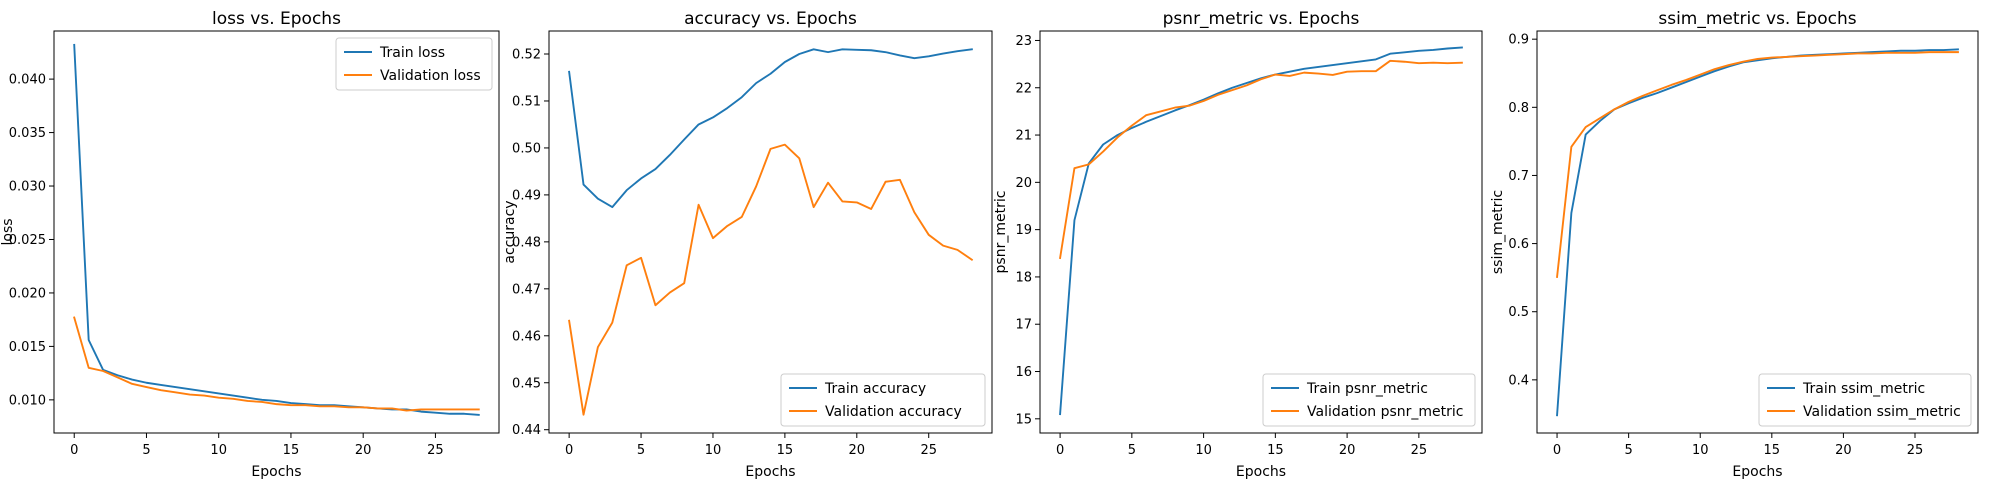 The height and width of the screenshot is (490, 1990). I want to click on y-tick-label: 21, so click(1023, 136).